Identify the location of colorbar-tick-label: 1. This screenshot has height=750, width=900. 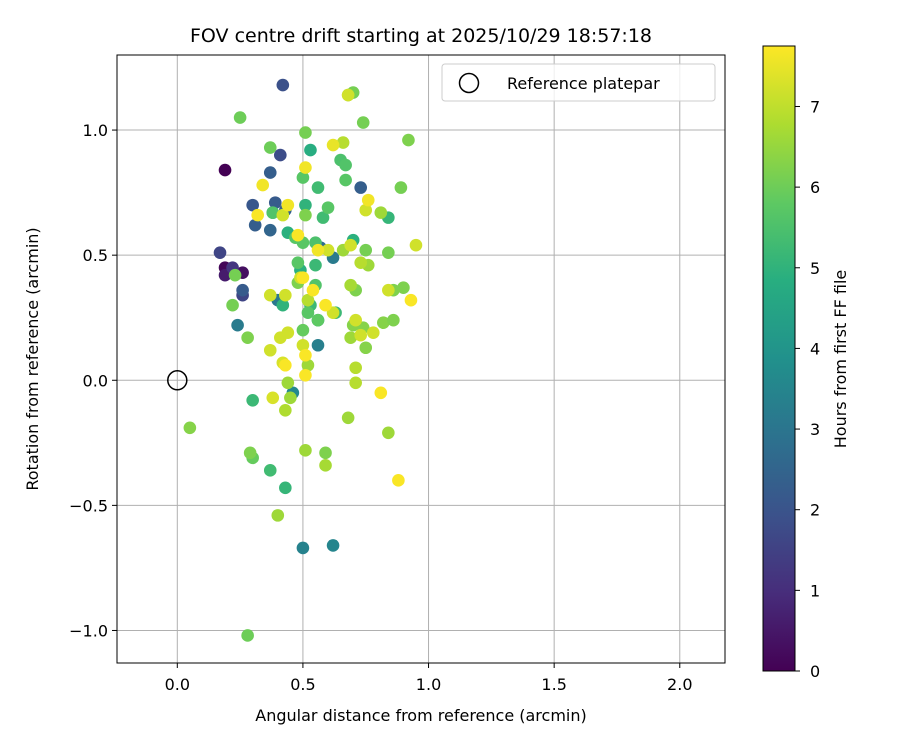
(815, 590).